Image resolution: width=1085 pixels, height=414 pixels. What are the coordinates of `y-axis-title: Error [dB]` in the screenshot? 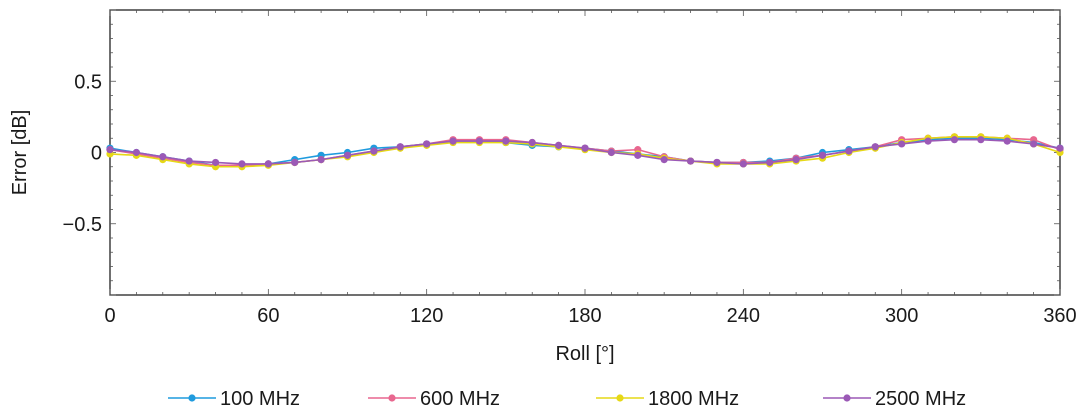 It's located at (20, 153).